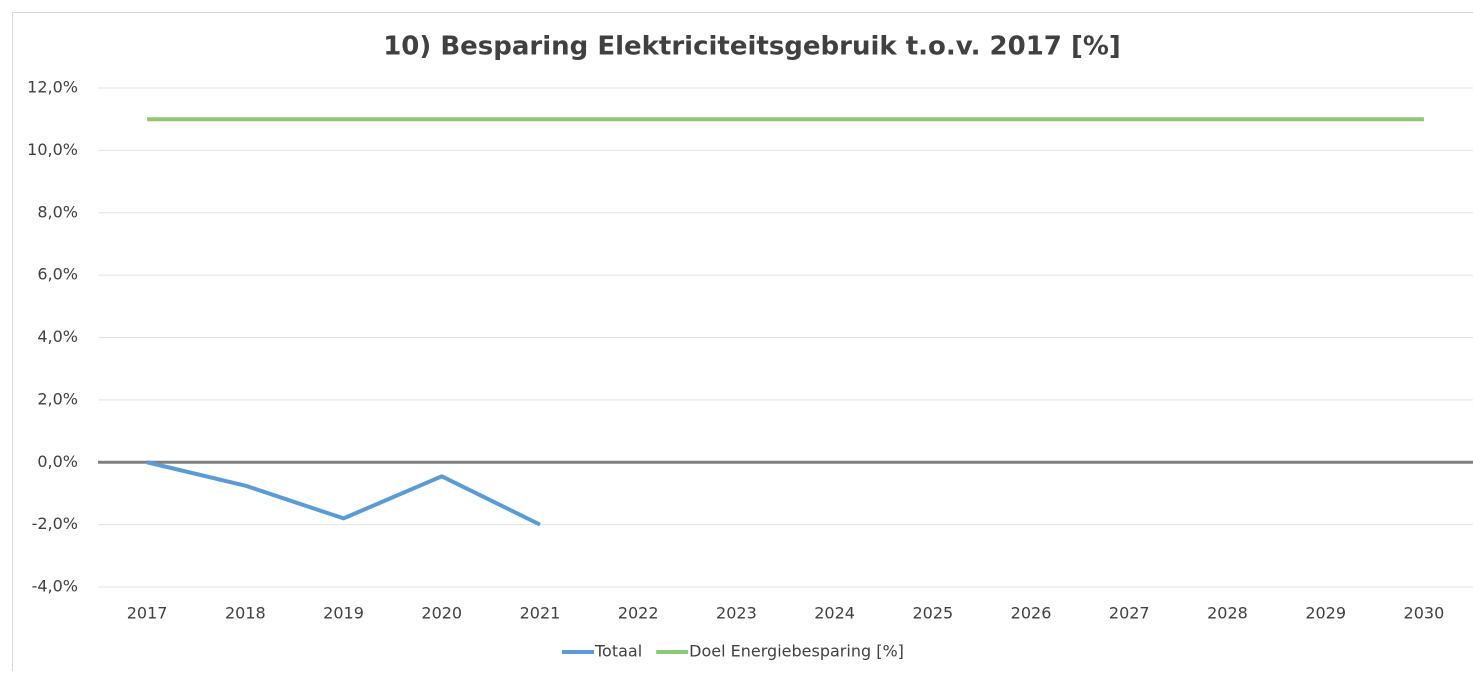 This screenshot has height=675, width=1473. Describe the element at coordinates (52, 149) in the screenshot. I see `y-tick-label: 10,0%` at that location.